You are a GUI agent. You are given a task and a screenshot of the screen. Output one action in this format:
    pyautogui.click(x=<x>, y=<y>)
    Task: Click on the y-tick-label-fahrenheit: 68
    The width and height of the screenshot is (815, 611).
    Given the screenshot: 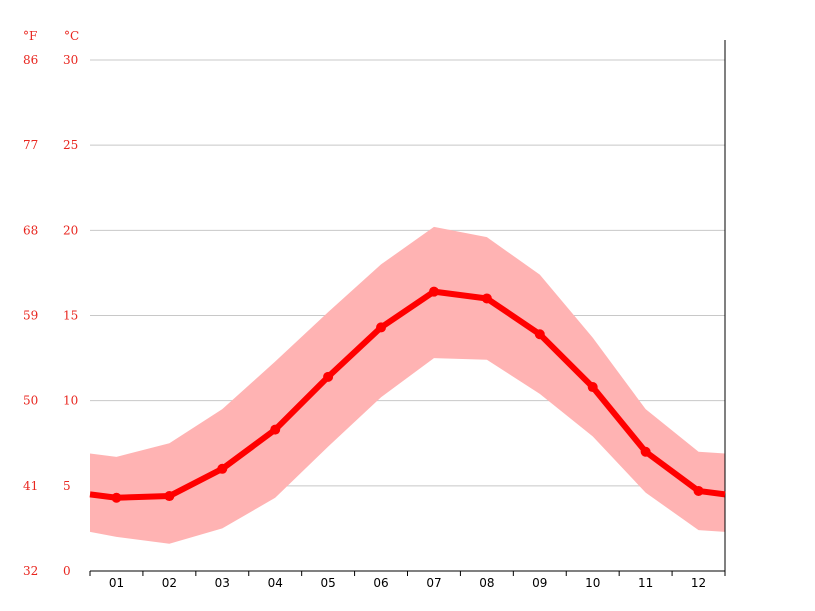 What is the action you would take?
    pyautogui.click(x=30, y=230)
    